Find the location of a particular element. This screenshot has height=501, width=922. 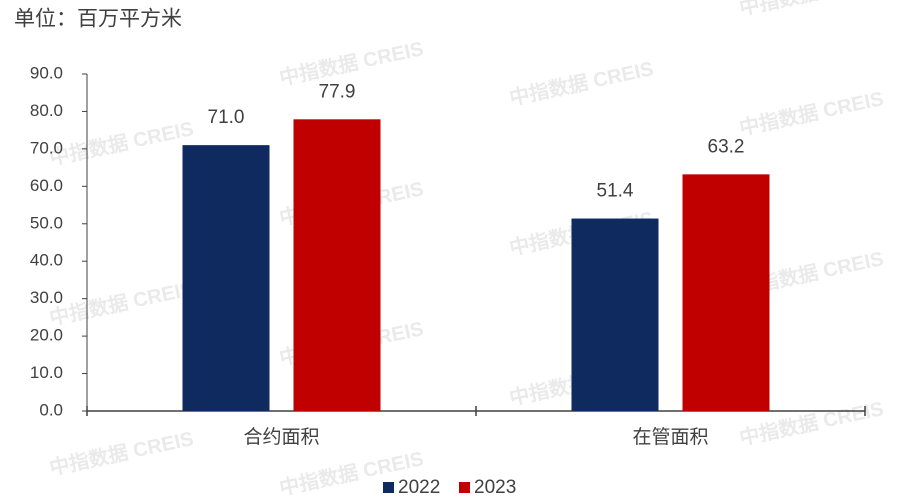

y-tick-label: 20.0 is located at coordinates (46, 335).